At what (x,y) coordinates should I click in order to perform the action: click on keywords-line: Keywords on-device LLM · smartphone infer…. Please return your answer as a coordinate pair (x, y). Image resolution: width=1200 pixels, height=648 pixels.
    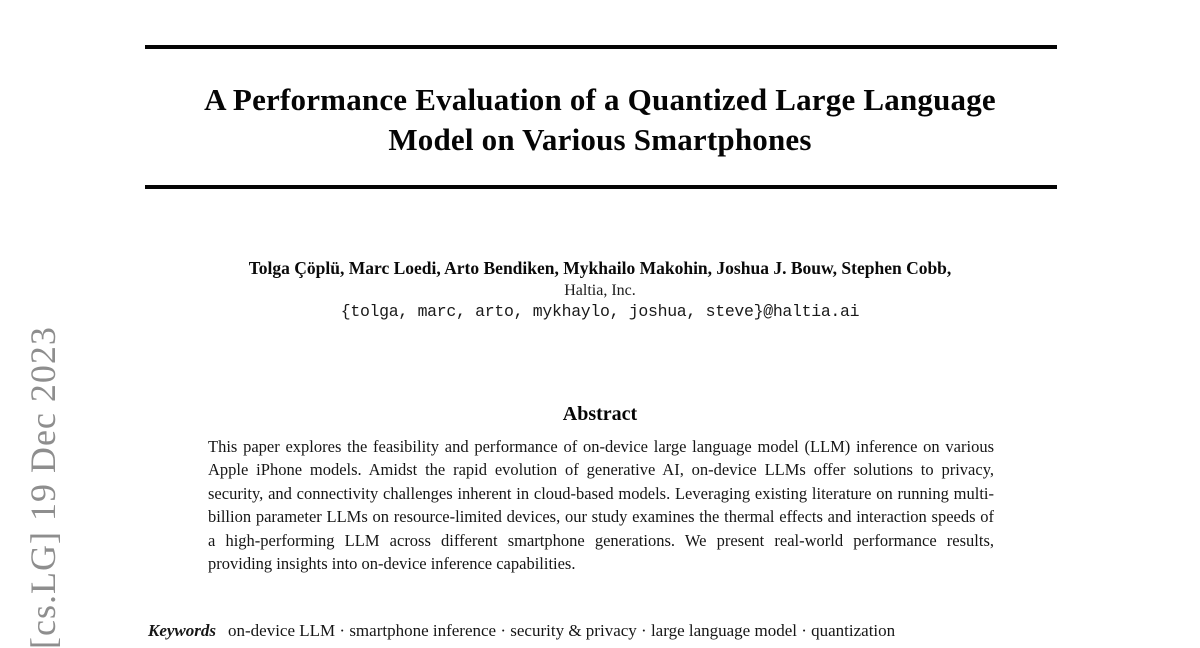
    Looking at the image, I should click on (602, 631).